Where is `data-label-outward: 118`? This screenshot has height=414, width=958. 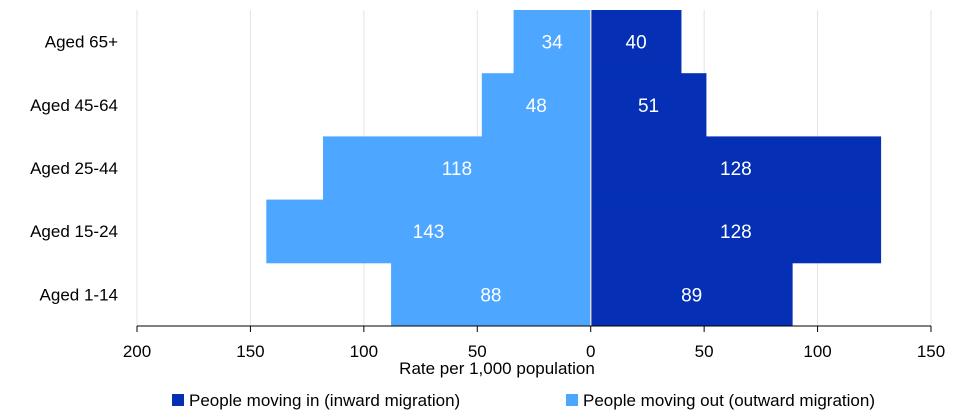
data-label-outward: 118 is located at coordinates (457, 169).